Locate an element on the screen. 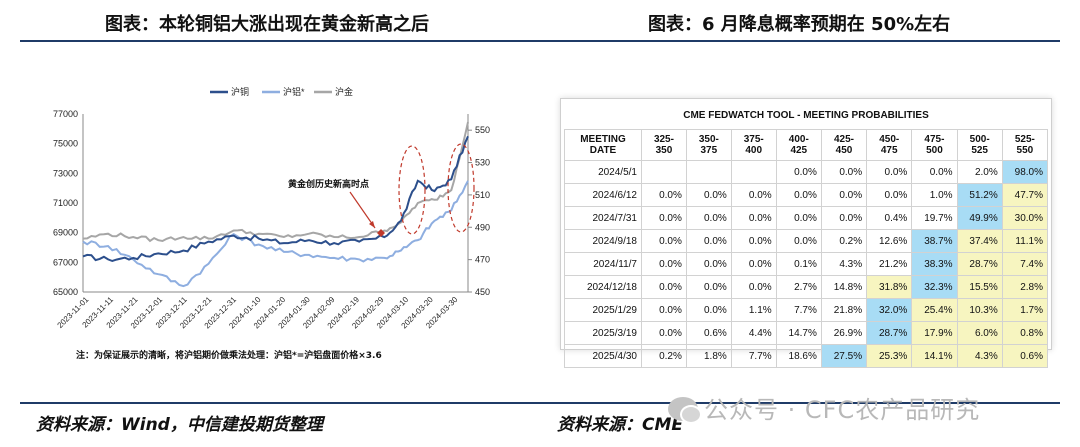 This screenshot has height=447, width=1080. header-rate-350-375: 350-375 is located at coordinates (708, 145).